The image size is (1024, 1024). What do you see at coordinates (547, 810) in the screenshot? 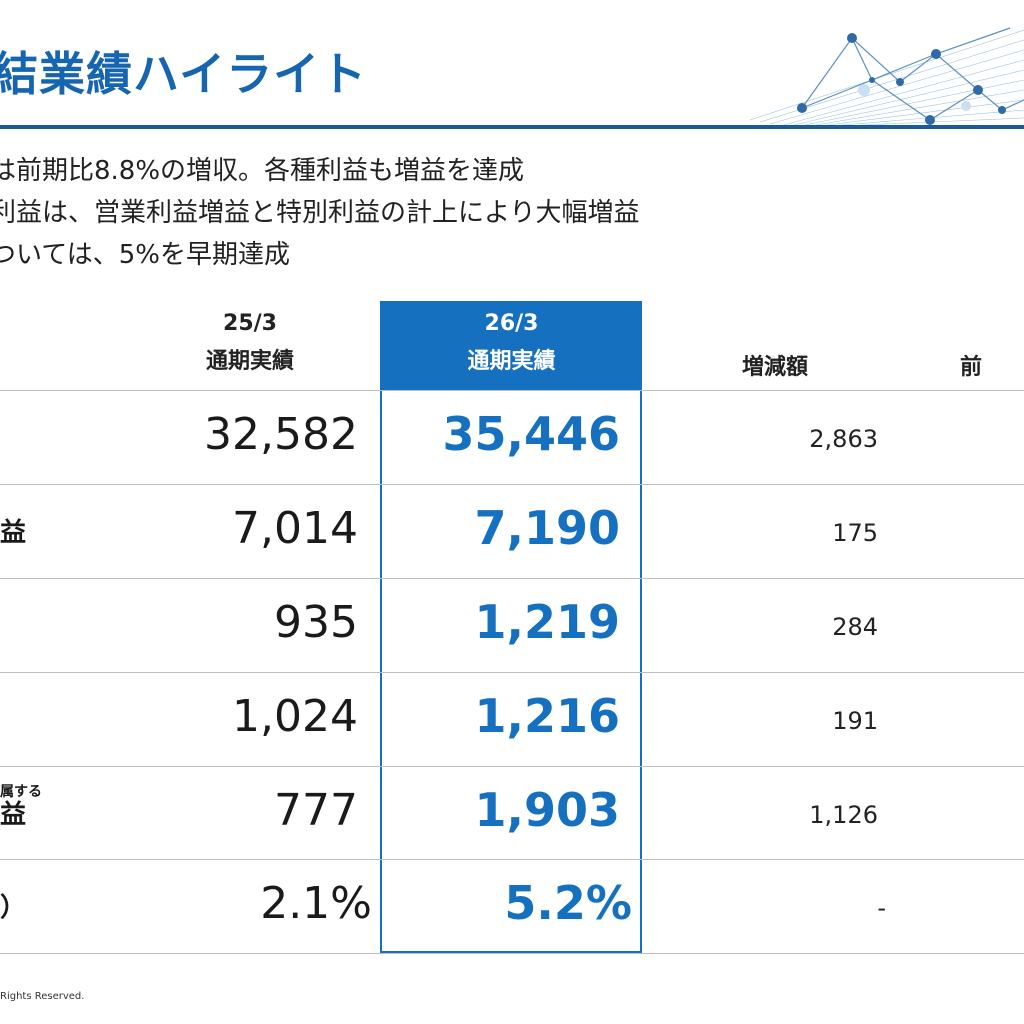
I see `current-value: 1,903` at bounding box center [547, 810].